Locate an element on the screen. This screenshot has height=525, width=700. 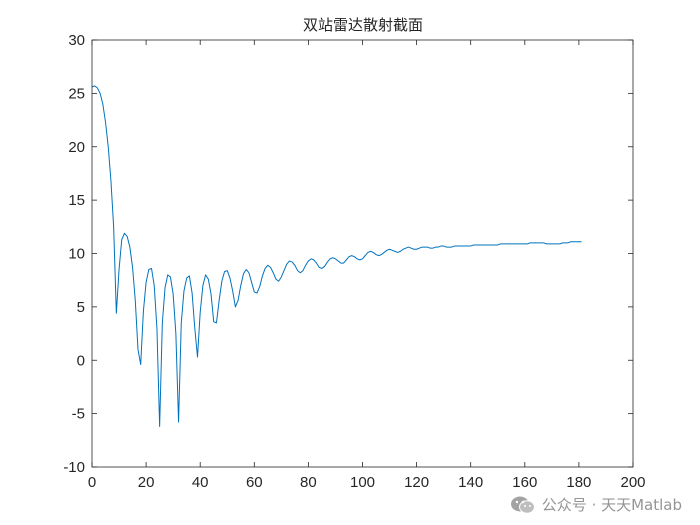
x-tick-label: 120 is located at coordinates (416, 482).